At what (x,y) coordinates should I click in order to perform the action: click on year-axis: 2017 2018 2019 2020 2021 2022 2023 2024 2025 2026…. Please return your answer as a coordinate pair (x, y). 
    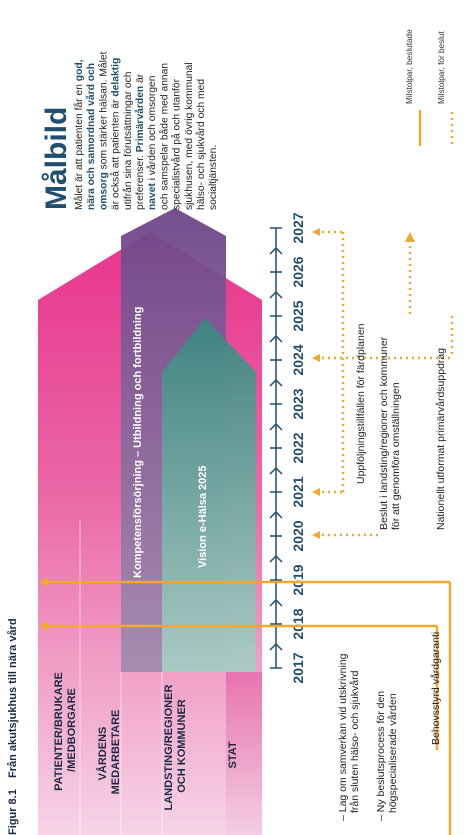
    Looking at the image, I should click on (287, 448).